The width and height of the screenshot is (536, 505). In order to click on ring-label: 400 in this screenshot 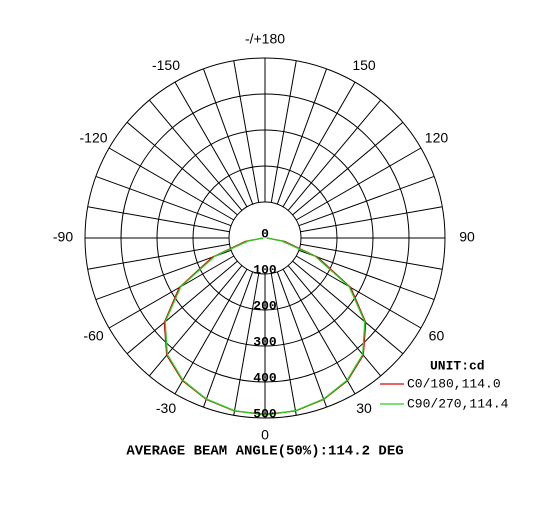, I will do `click(265, 377)`.